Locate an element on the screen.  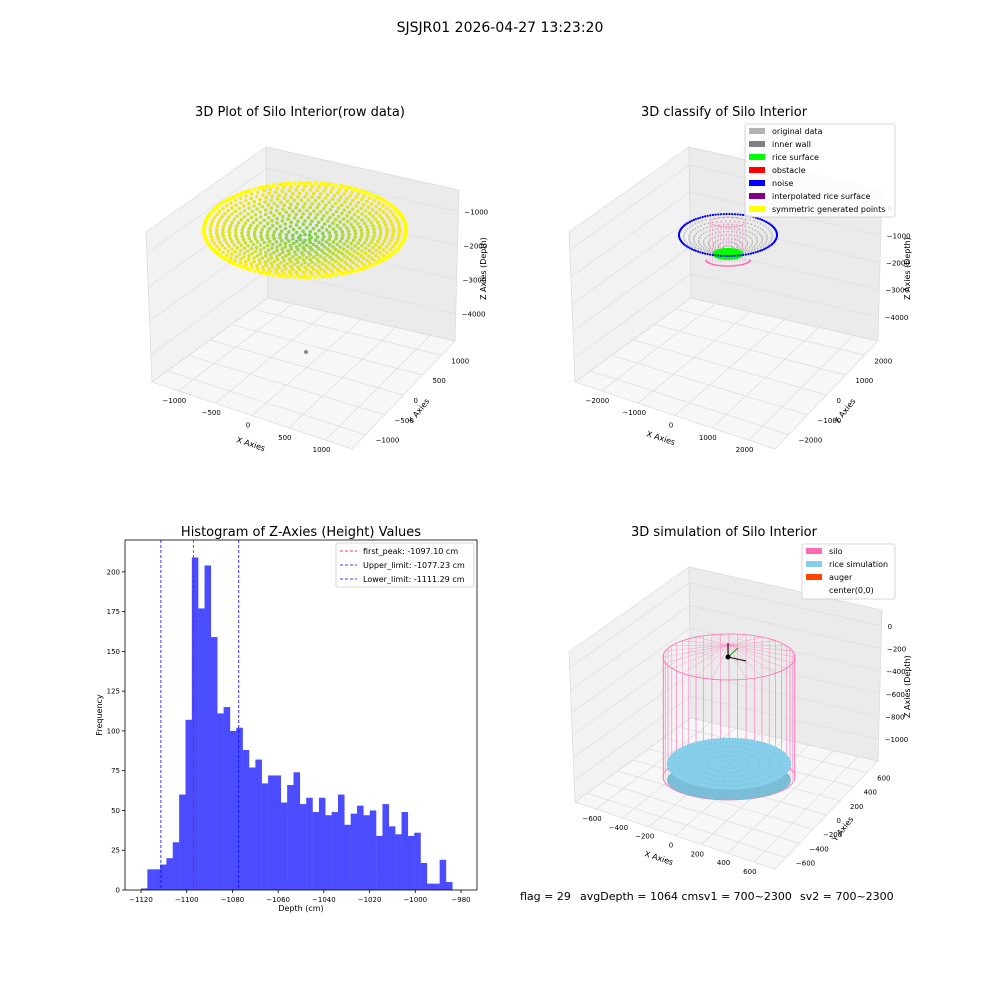
simulation-y-tick-label: 0 is located at coordinates (839, 821).